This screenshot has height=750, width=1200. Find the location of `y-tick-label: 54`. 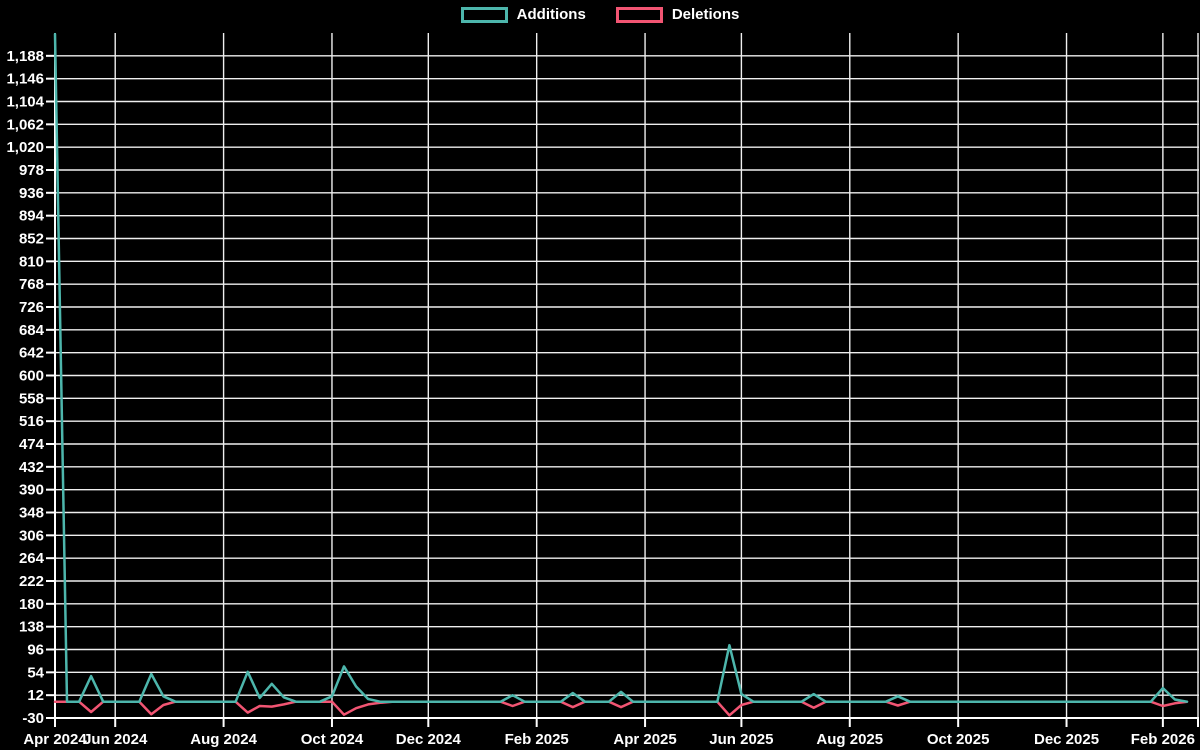

y-tick-label: 54 is located at coordinates (35, 672).